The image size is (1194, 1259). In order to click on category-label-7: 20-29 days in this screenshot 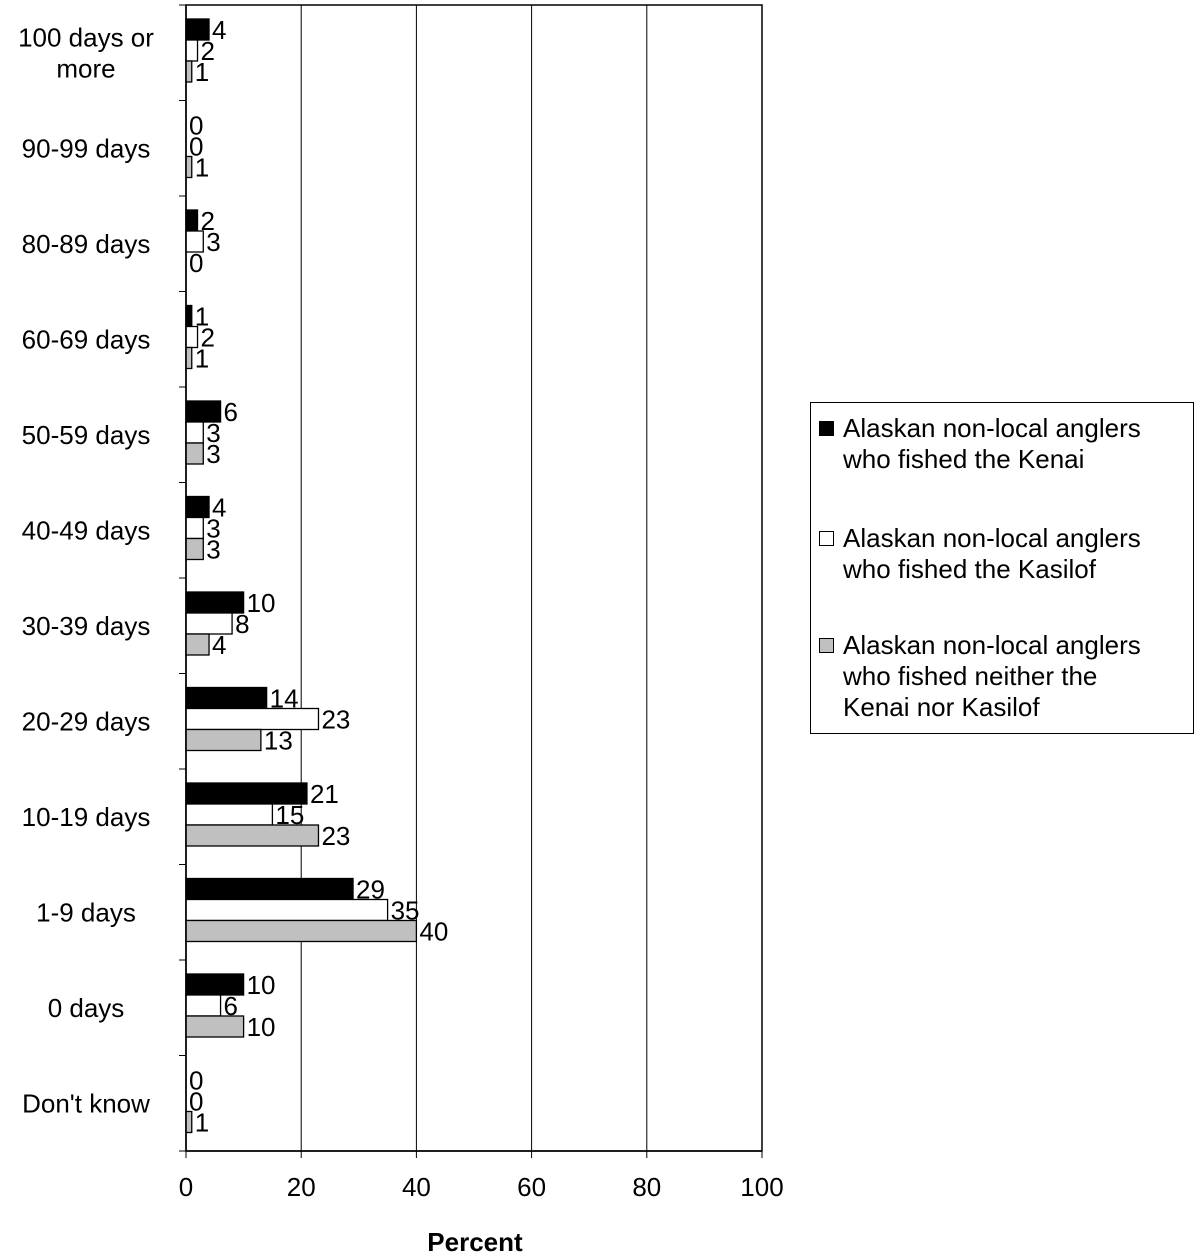, I will do `click(86, 721)`.